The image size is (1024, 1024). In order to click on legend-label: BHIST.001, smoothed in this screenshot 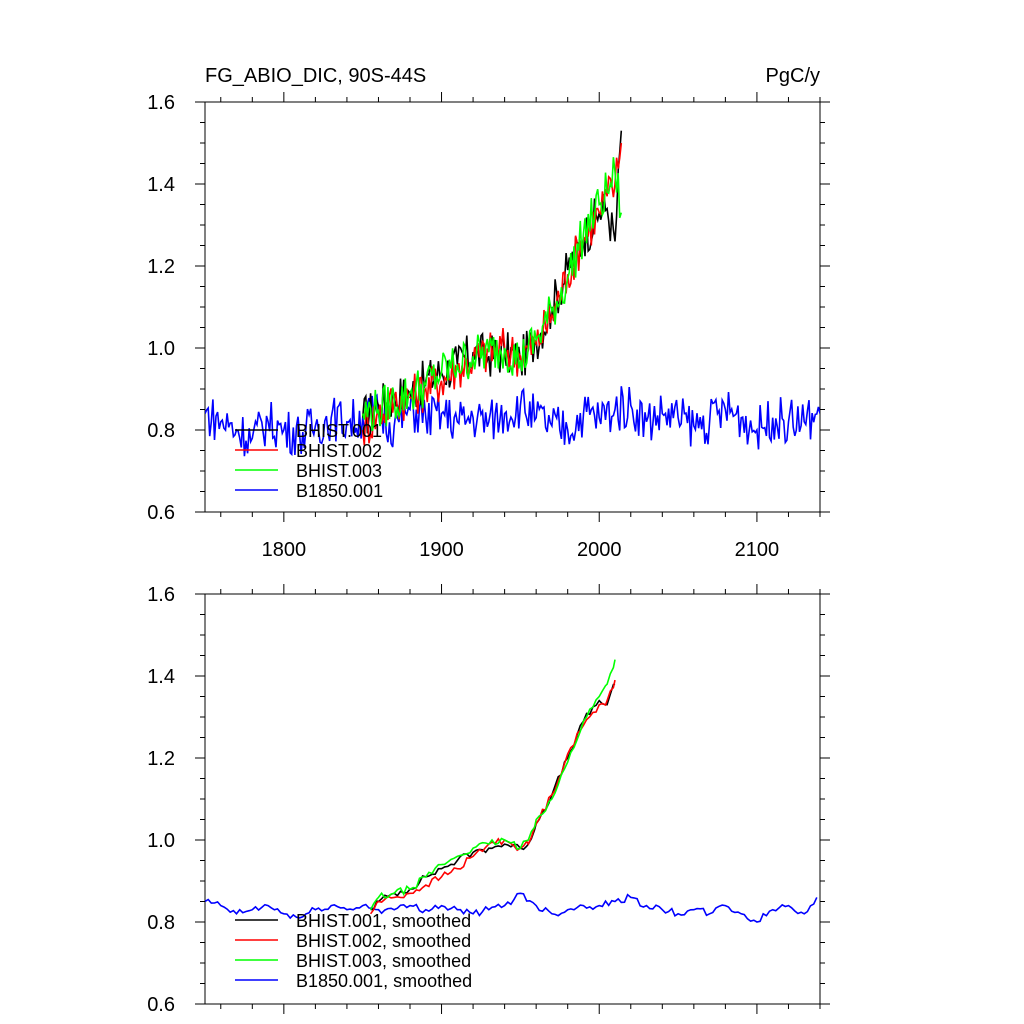, I will do `click(383, 921)`.